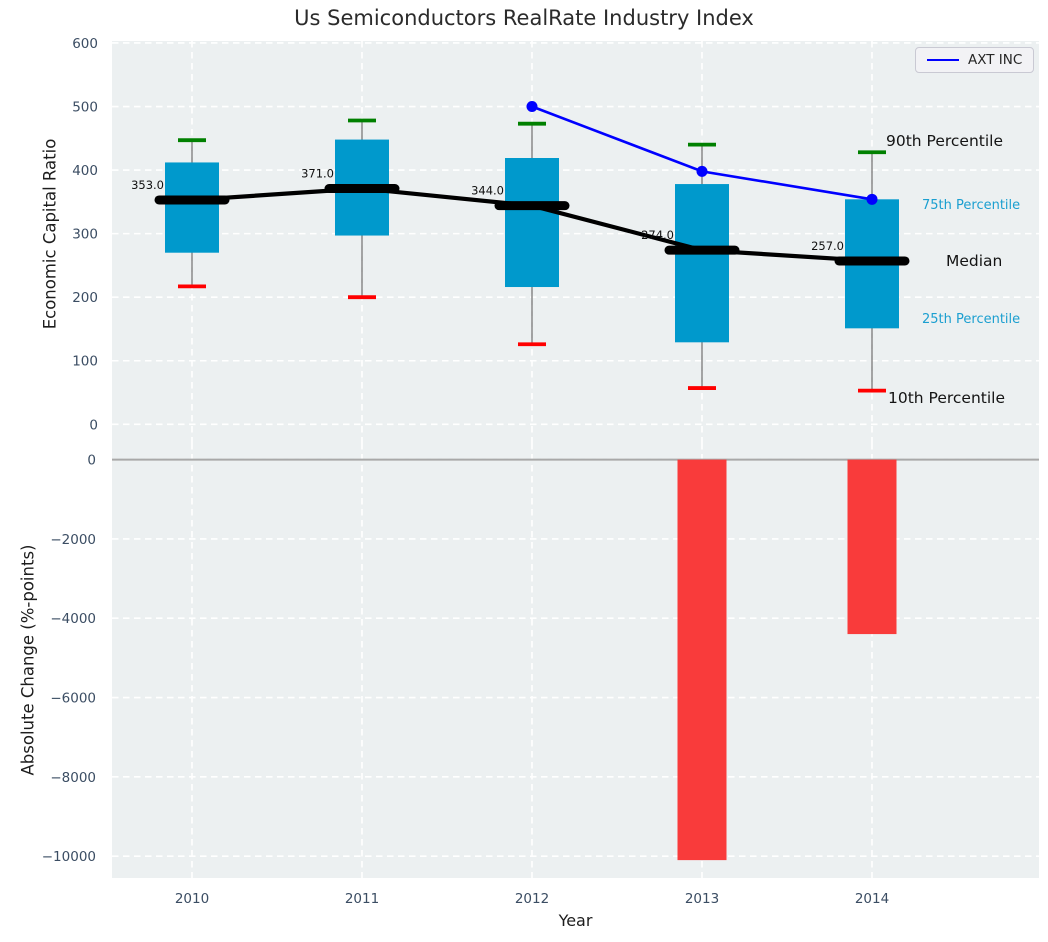  What do you see at coordinates (702, 899) in the screenshot?
I see `x-tick-label: 2013` at bounding box center [702, 899].